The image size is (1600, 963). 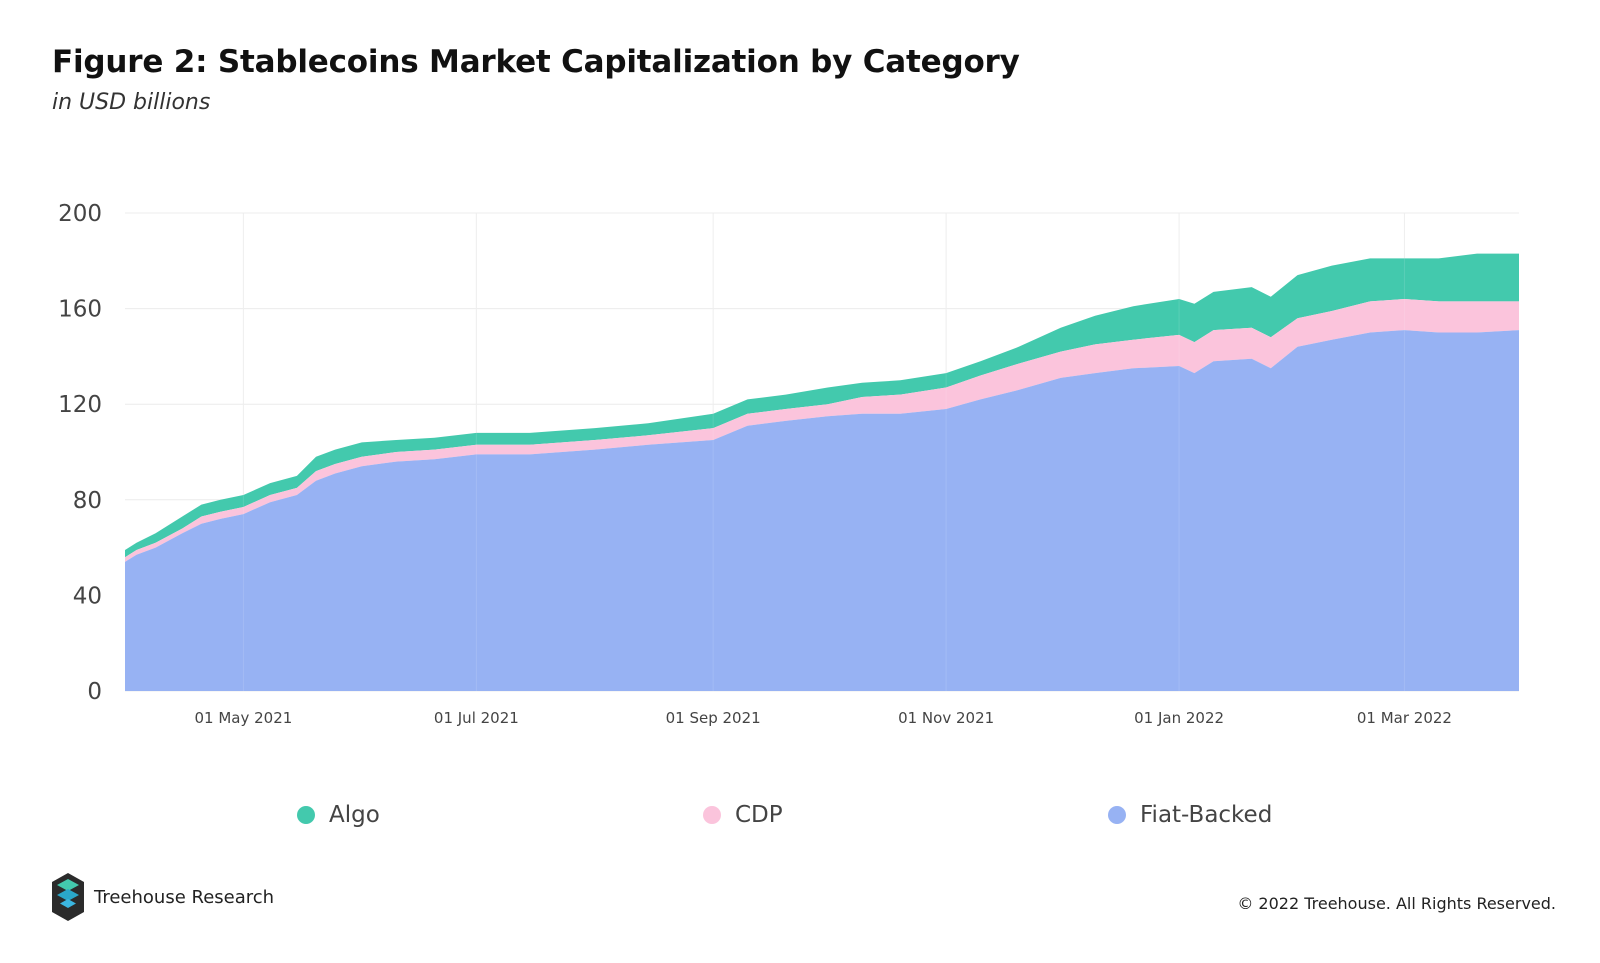 What do you see at coordinates (80, 214) in the screenshot?
I see `y-tick-label: 200` at bounding box center [80, 214].